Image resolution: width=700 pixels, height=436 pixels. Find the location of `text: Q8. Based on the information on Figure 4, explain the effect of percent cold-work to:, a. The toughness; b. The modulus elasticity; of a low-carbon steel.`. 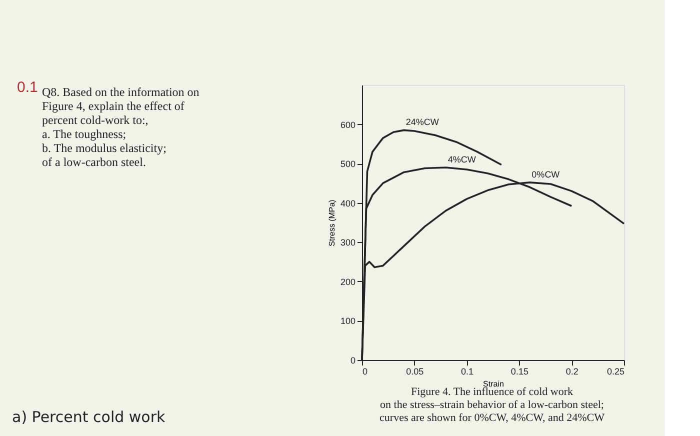

text: Q8. Based on the information on Figure 4, explain the effect of percent cold-work to:, a. The toughness; b. The modulus elasticity; of a low-carbon steel. is located at coordinates (121, 127).